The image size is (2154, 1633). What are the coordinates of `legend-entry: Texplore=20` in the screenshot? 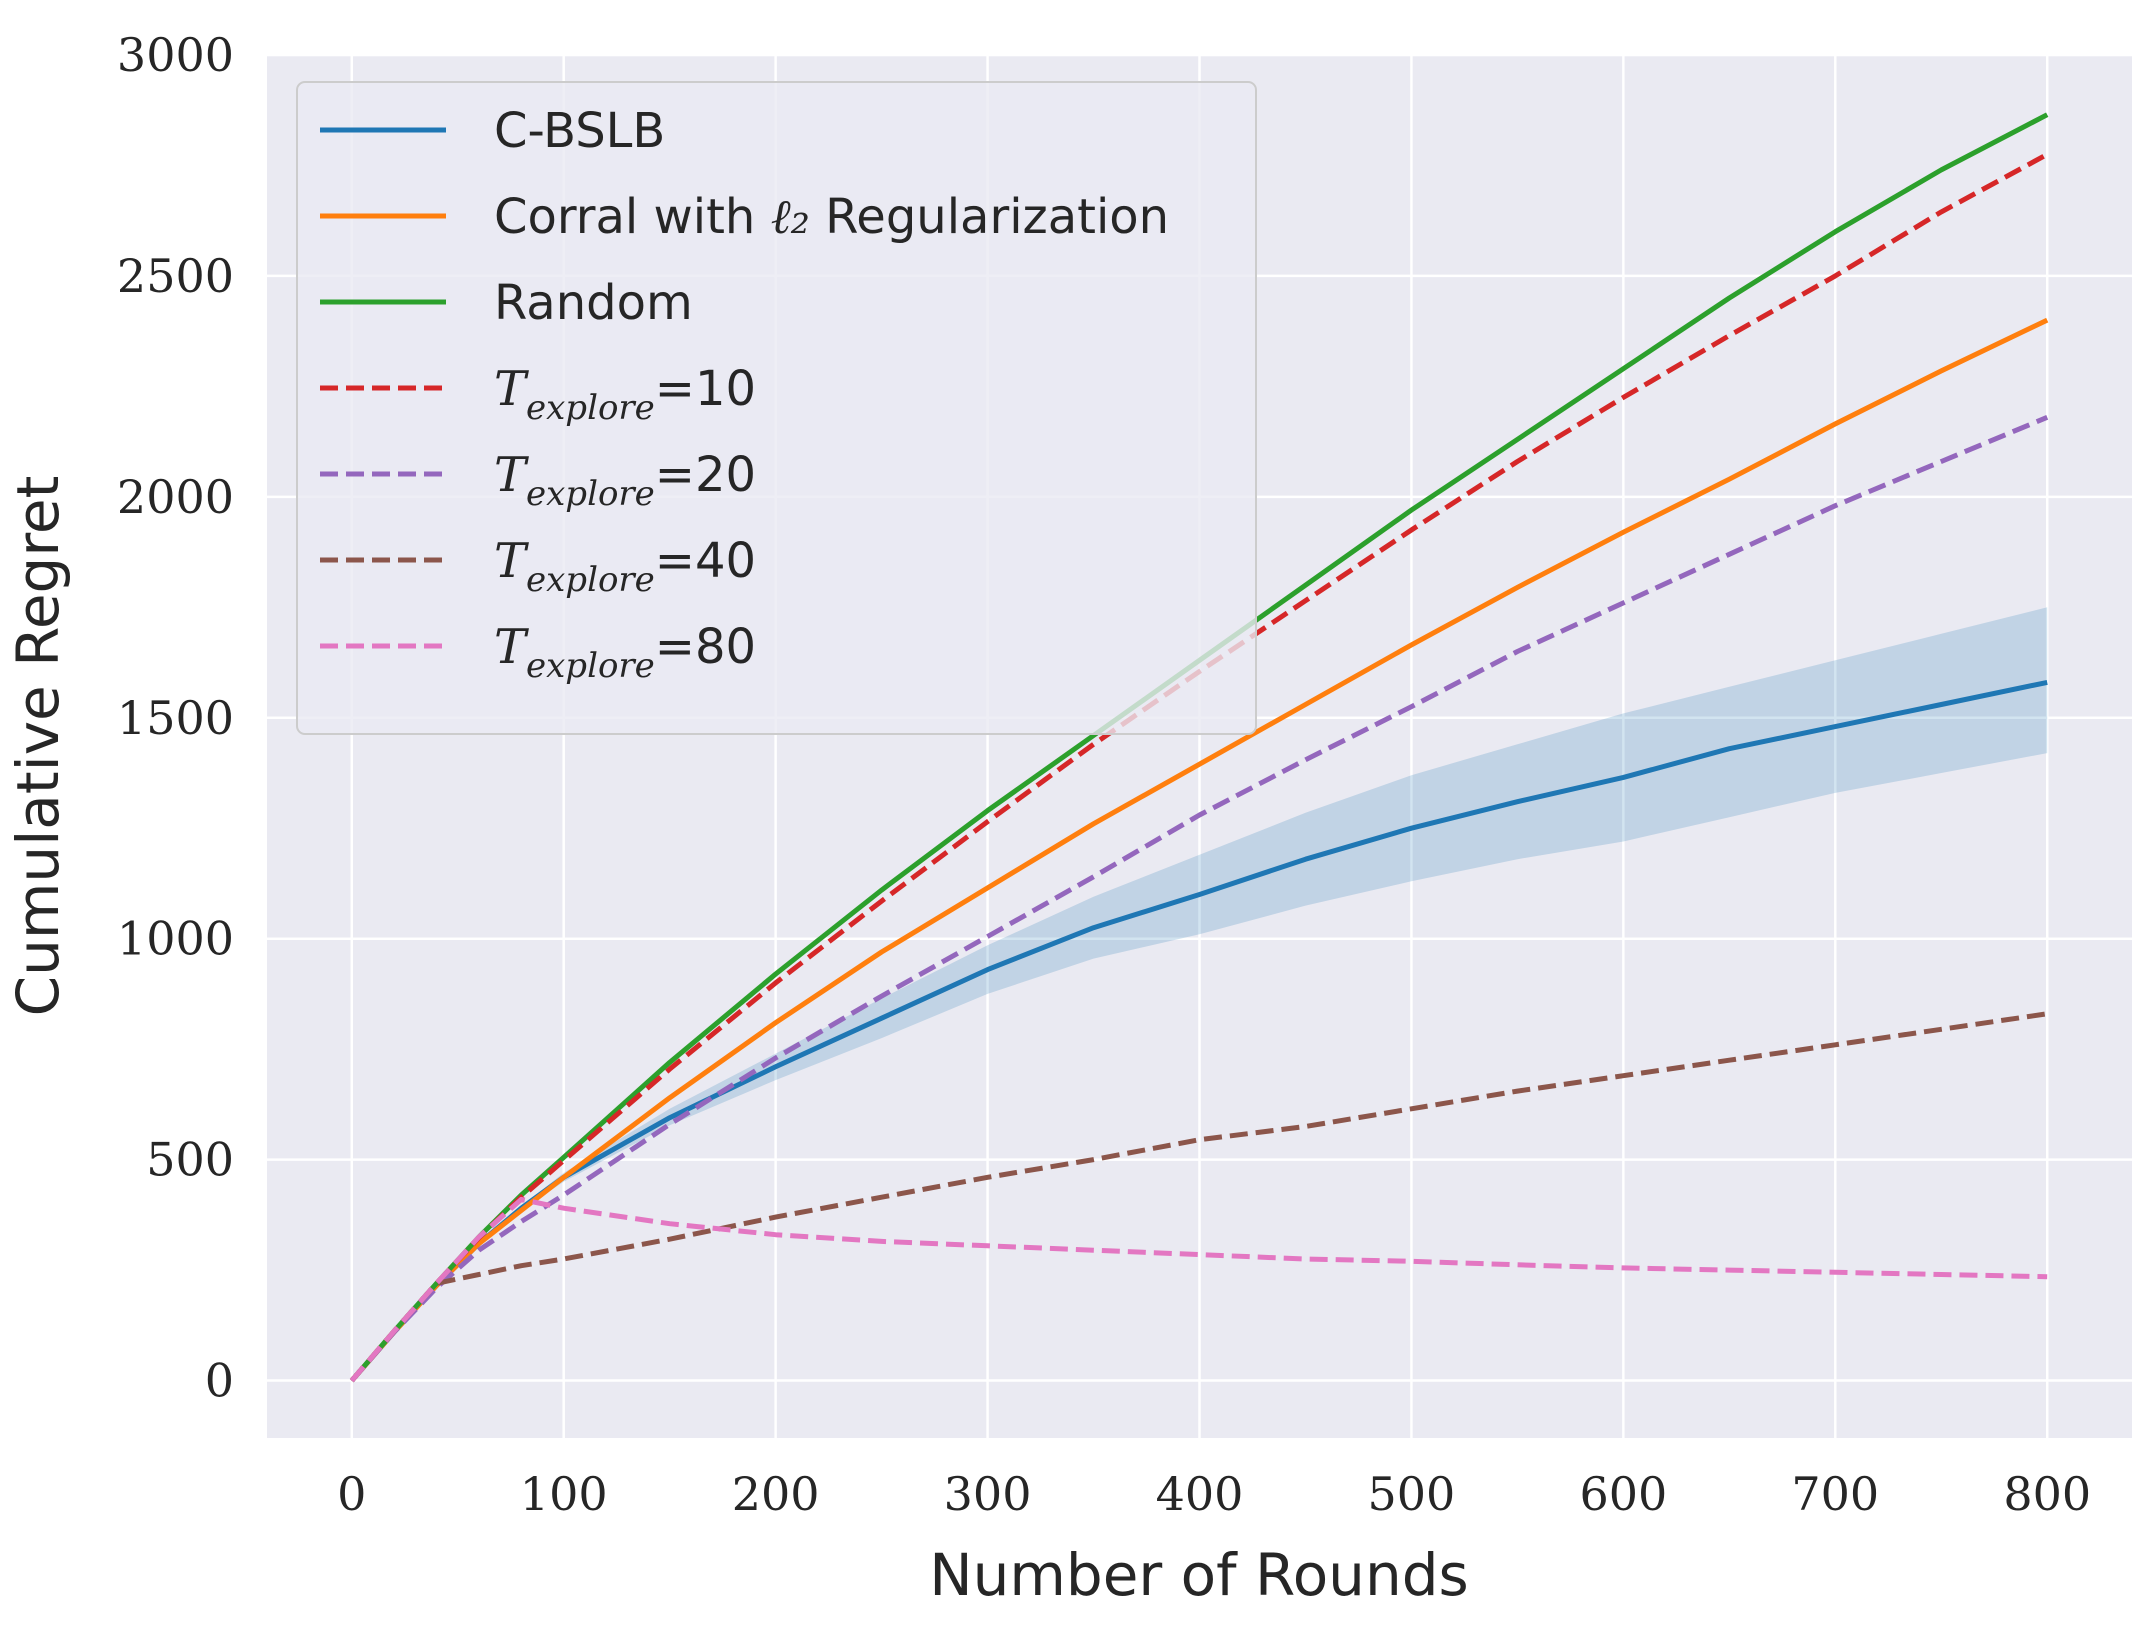 It's located at (625, 480).